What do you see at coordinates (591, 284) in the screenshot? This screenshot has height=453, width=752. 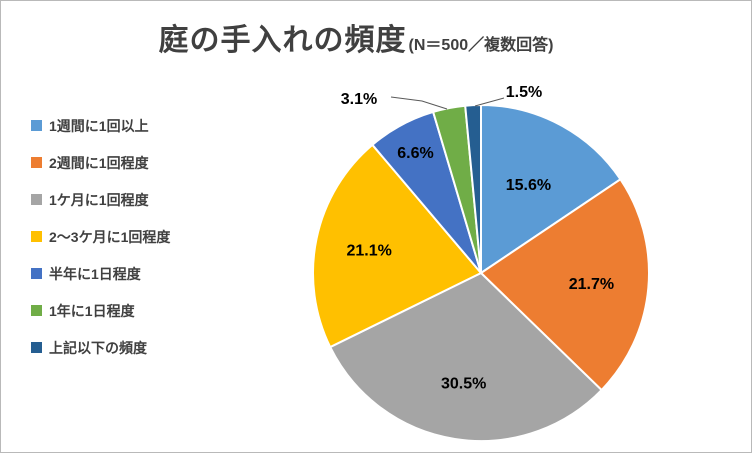 I see `slice-label-1: 21.7%` at bounding box center [591, 284].